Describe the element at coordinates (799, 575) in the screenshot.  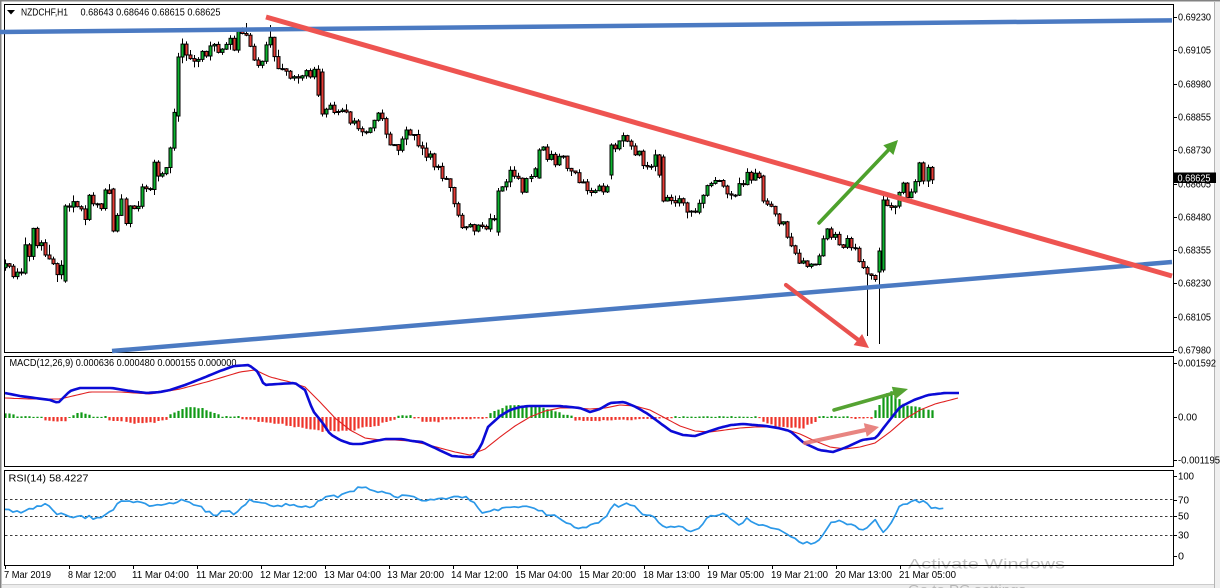
I see `svg-text: 19 Mar 21:00` at that location.